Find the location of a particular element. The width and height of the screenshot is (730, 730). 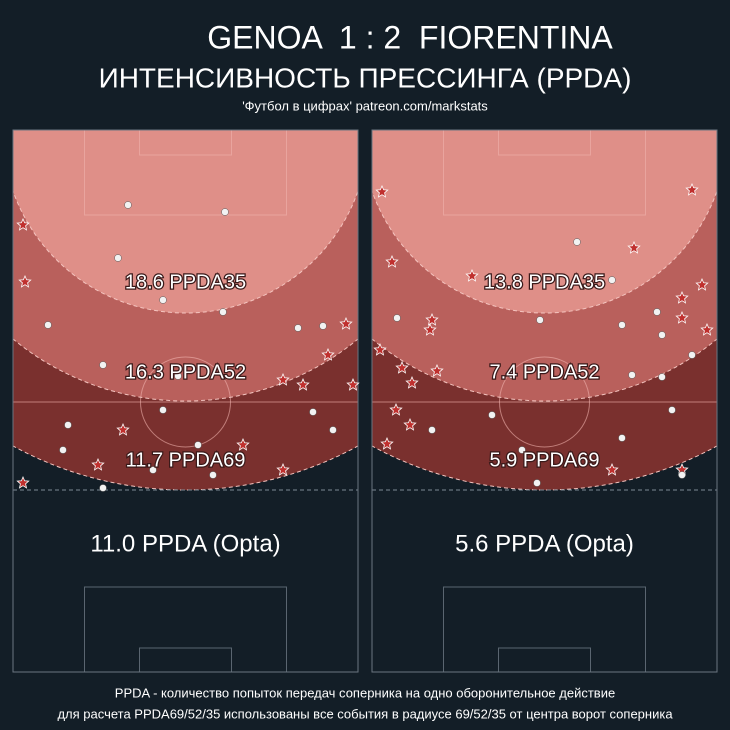

zone-label: 16.3 PPDA52 is located at coordinates (185, 372).